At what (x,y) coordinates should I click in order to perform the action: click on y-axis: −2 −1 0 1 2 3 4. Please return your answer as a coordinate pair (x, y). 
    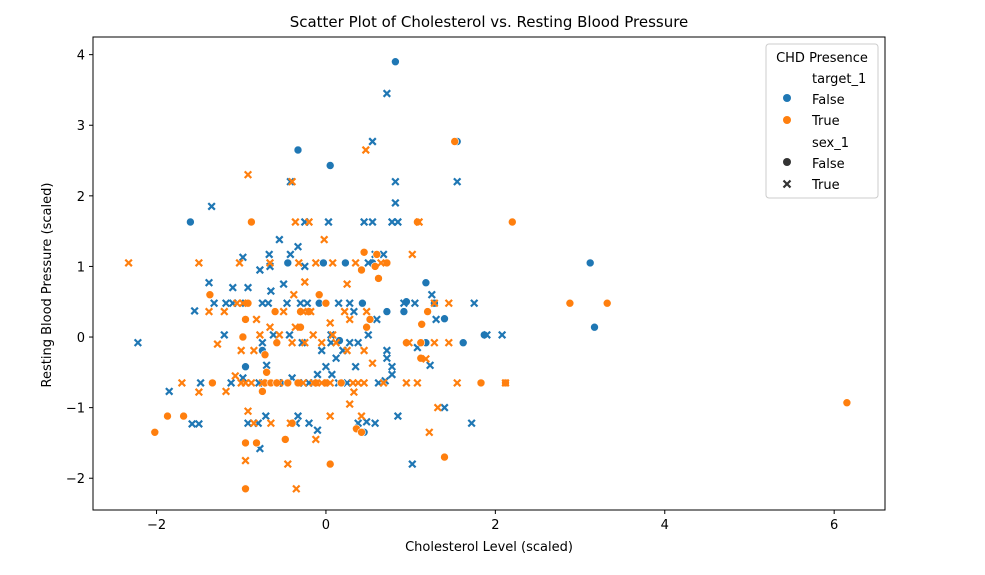
    Looking at the image, I should click on (79, 268).